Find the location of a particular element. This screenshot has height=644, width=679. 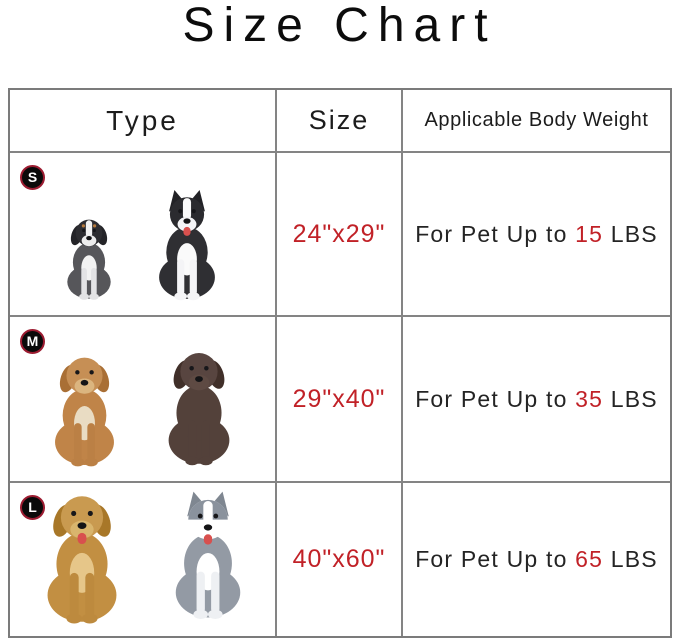

weight-text: For Pet Up to 35 LBS is located at coordinates (536, 399).